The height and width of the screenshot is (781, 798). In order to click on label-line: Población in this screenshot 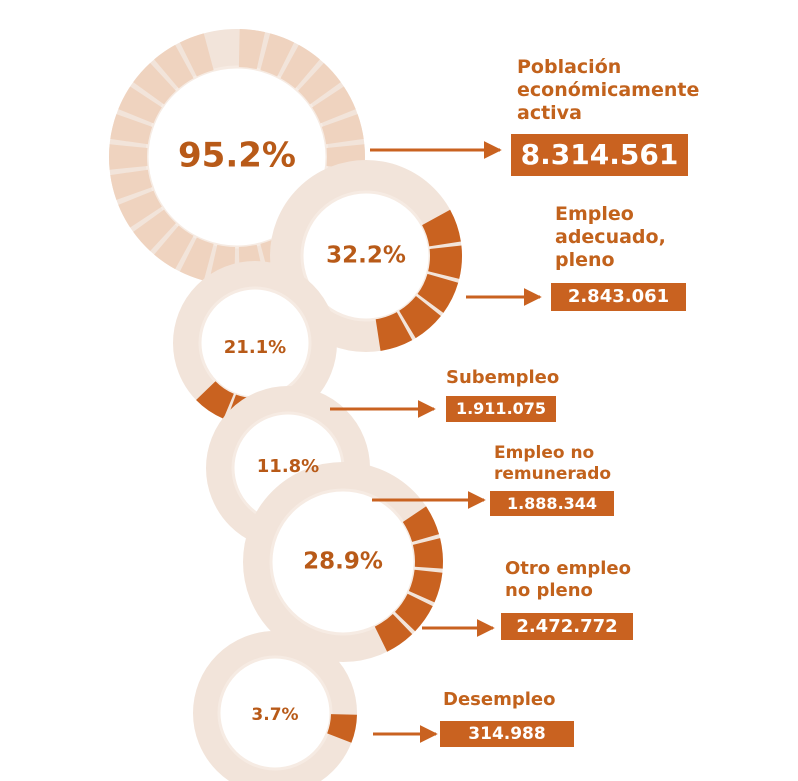, I will do `click(569, 67)`.